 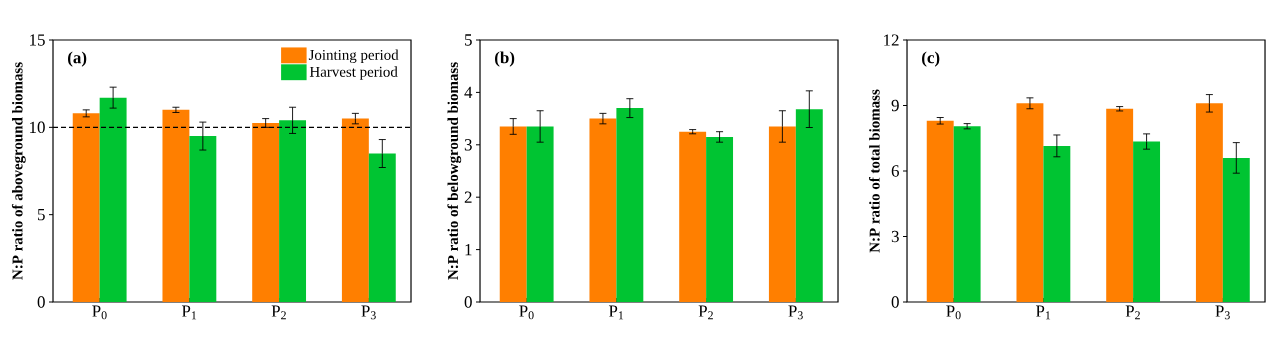 I want to click on y-tick-label: 9, so click(x=895, y=105).